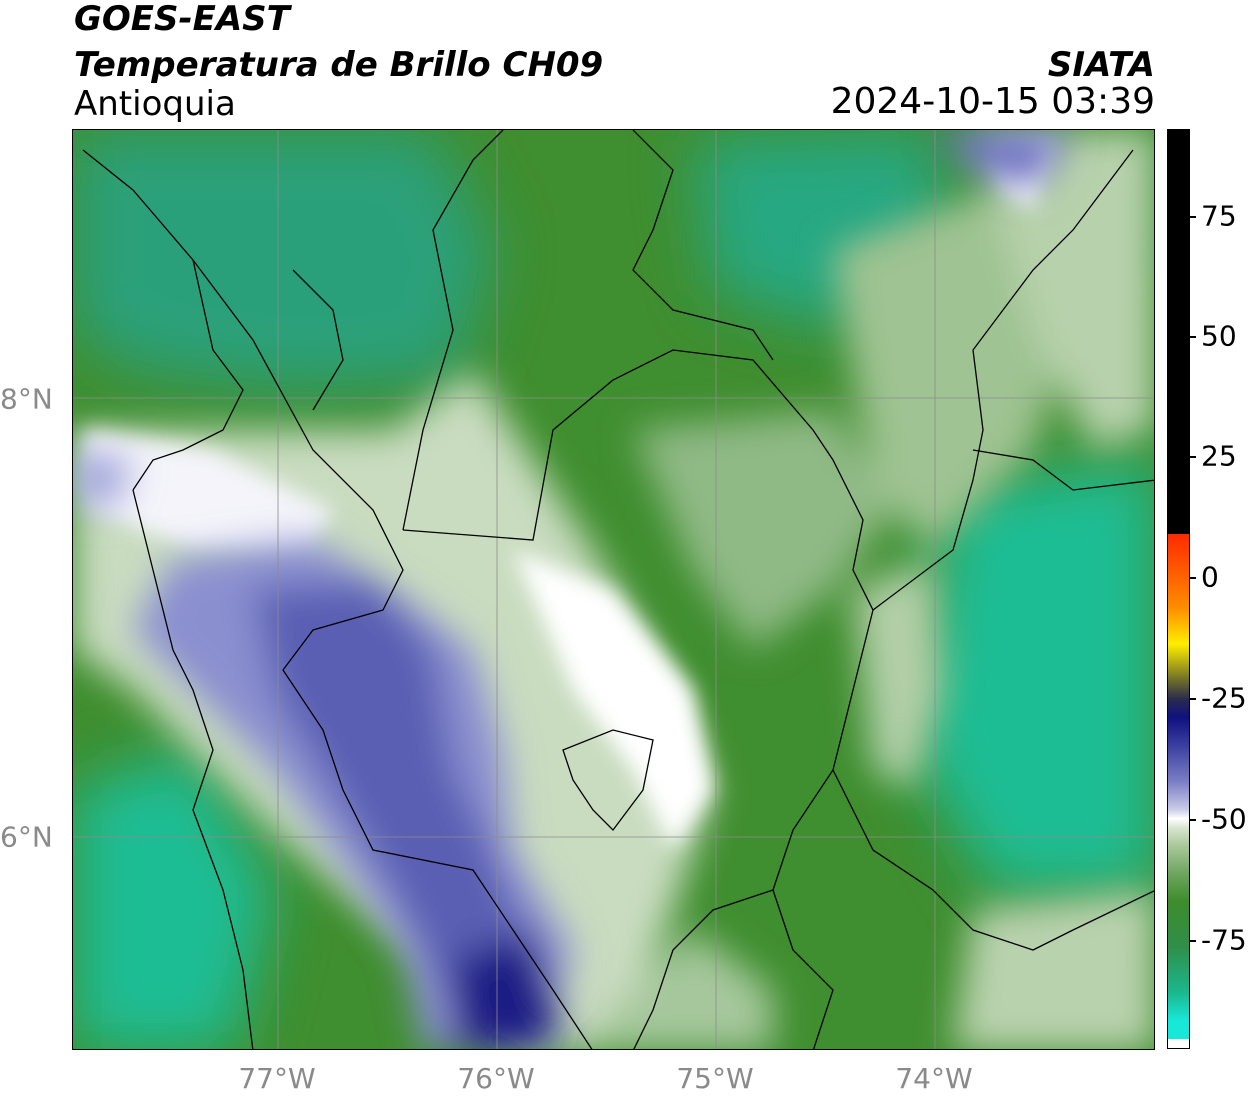 The image size is (1252, 1099). Describe the element at coordinates (155, 104) in the screenshot. I see `region-label: Antioquia` at that location.